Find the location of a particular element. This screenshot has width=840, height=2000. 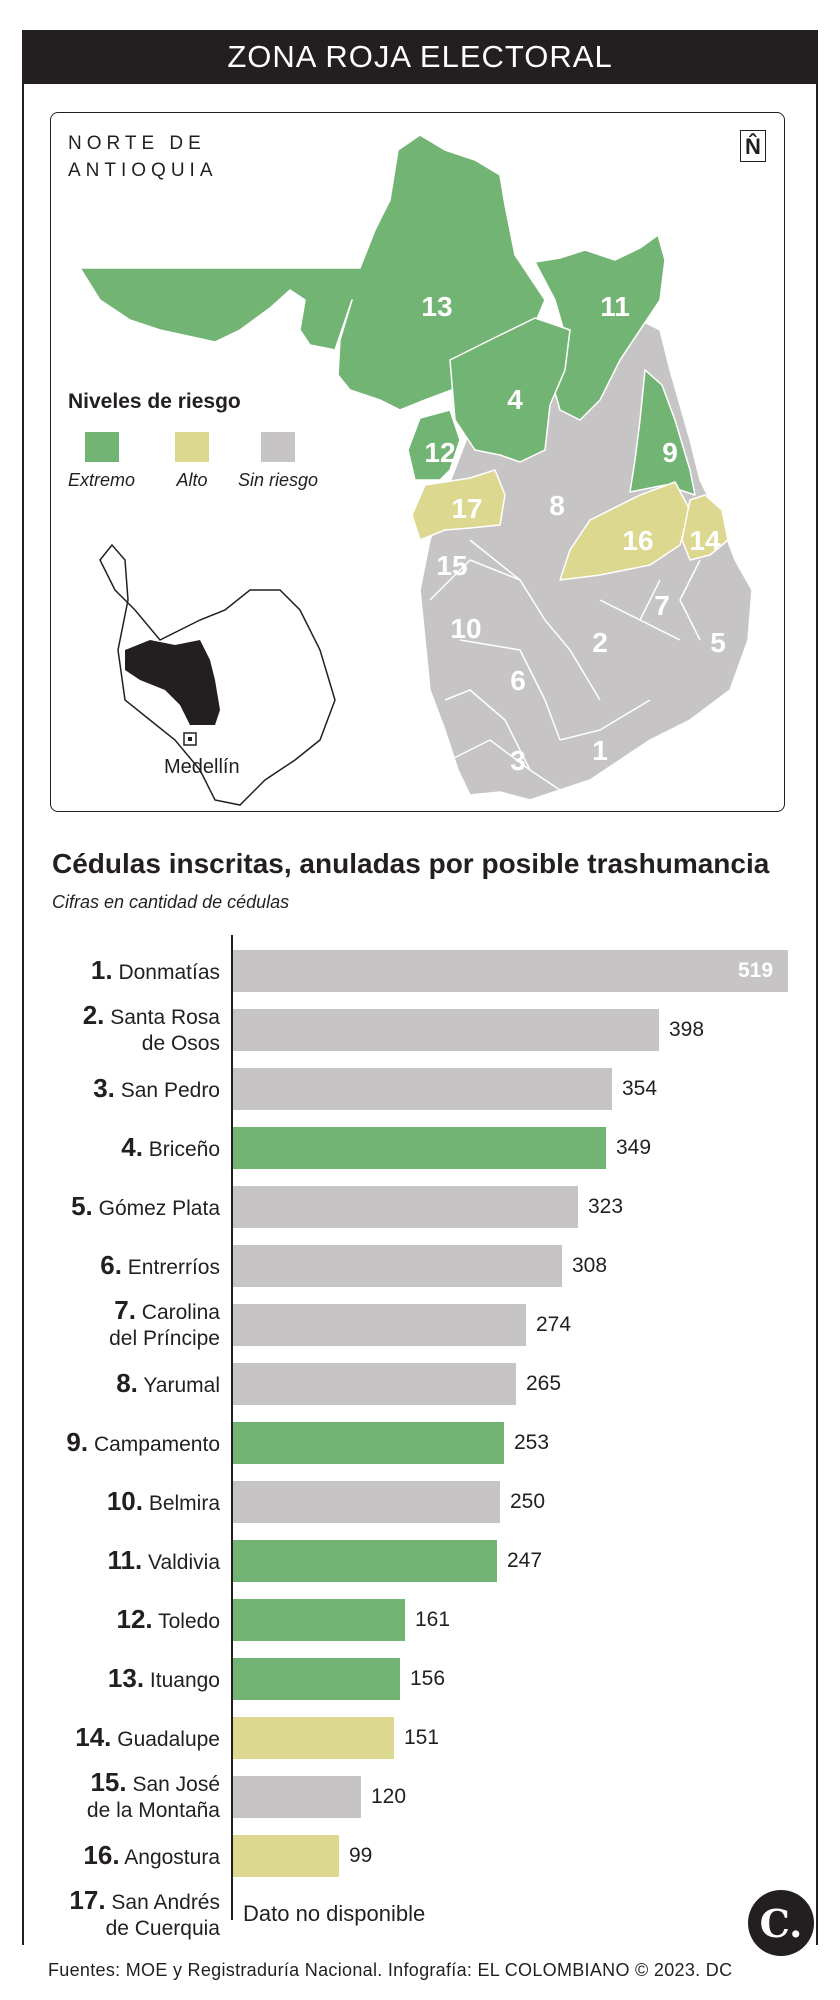

bar-value-9: 253 is located at coordinates (532, 1442).